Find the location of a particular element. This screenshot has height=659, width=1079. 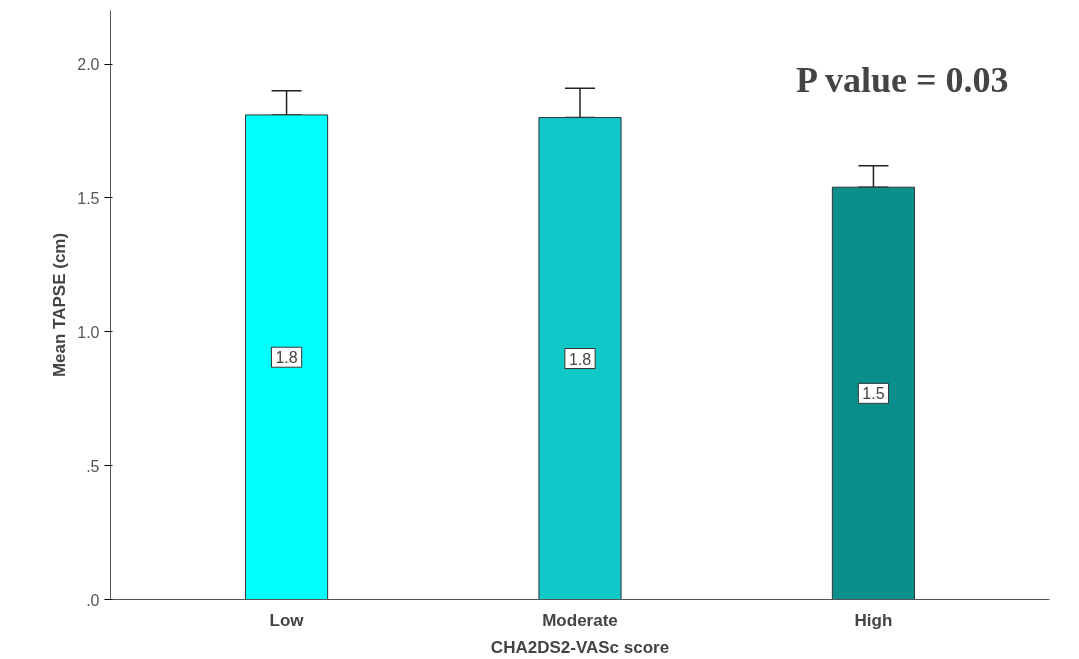

data-label: 1.5 is located at coordinates (873, 394).